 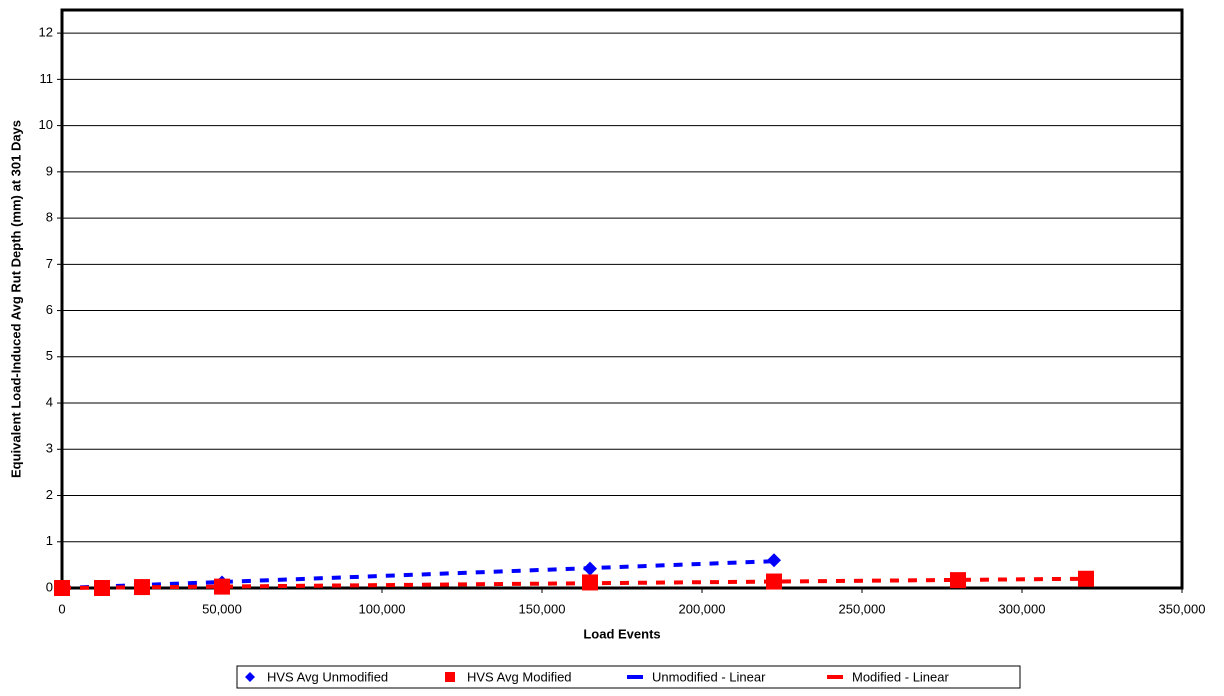 What do you see at coordinates (621, 633) in the screenshot?
I see `x-axis-title: Load Events` at bounding box center [621, 633].